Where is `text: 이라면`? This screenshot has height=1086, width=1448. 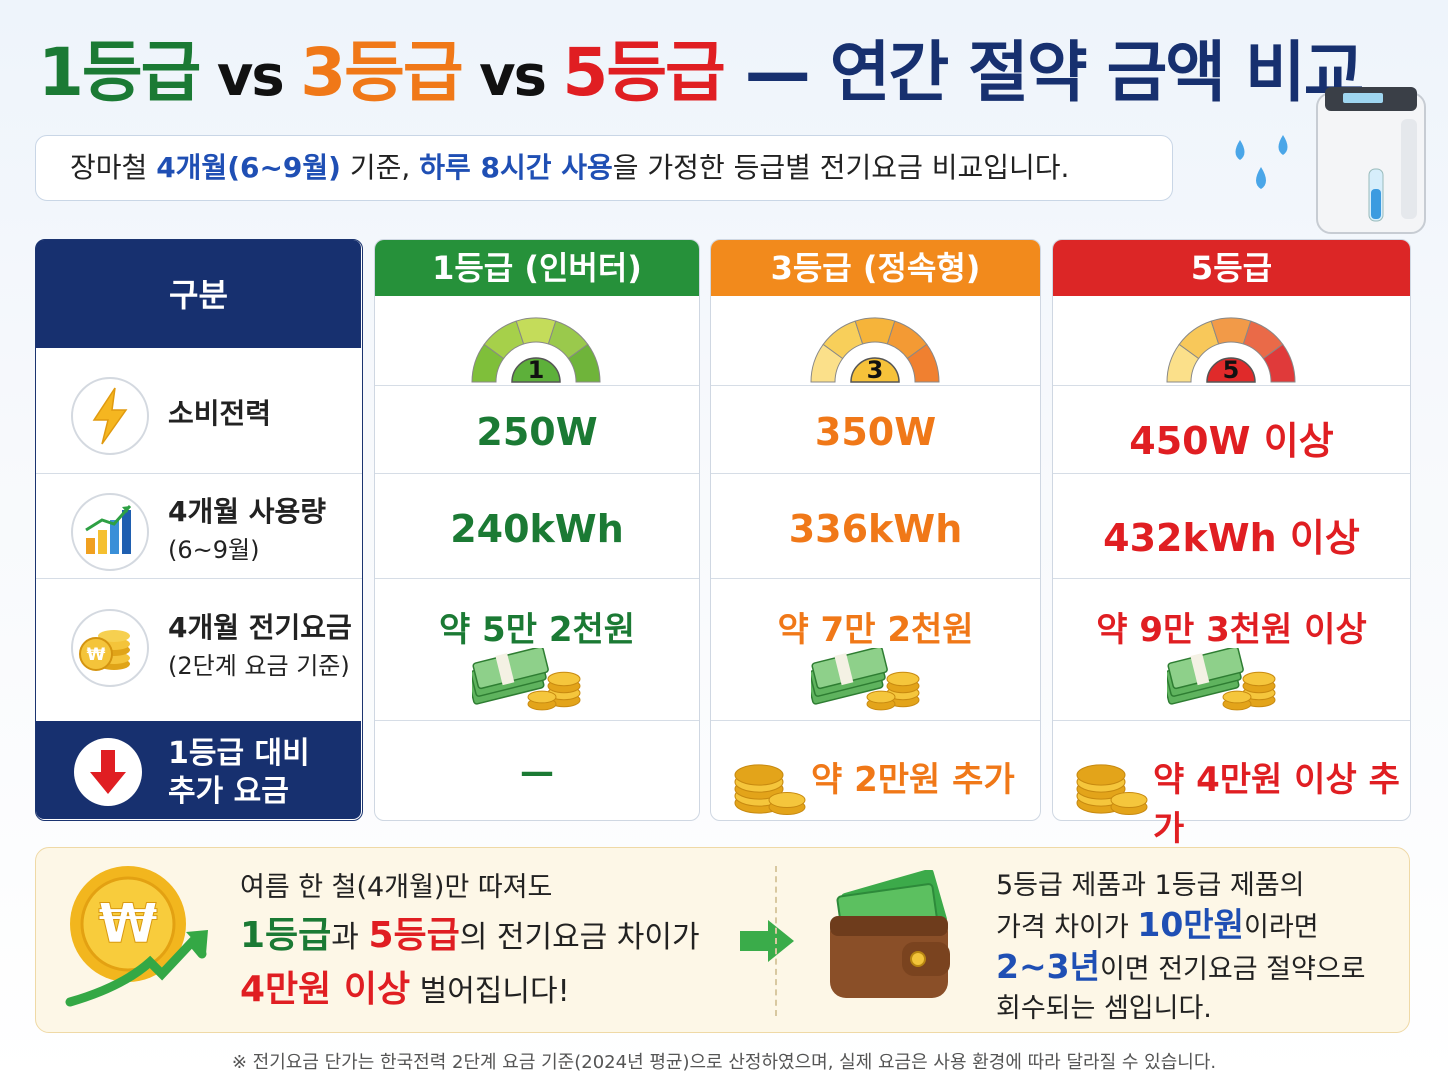
text: 이라면 is located at coordinates (1281, 927).